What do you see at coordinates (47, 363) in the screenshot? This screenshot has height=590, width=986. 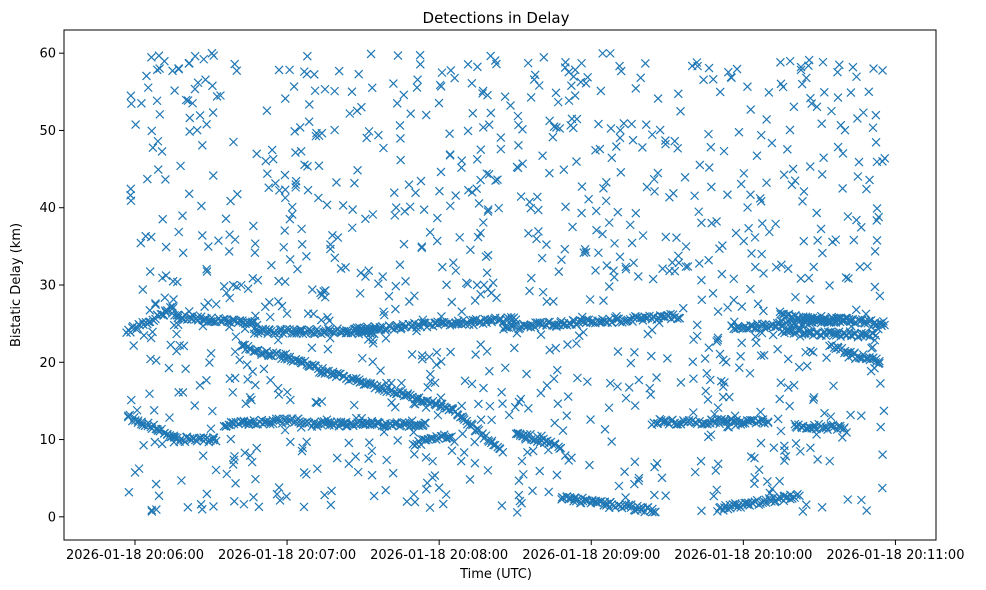 I see `y-tick-label: 20` at bounding box center [47, 363].